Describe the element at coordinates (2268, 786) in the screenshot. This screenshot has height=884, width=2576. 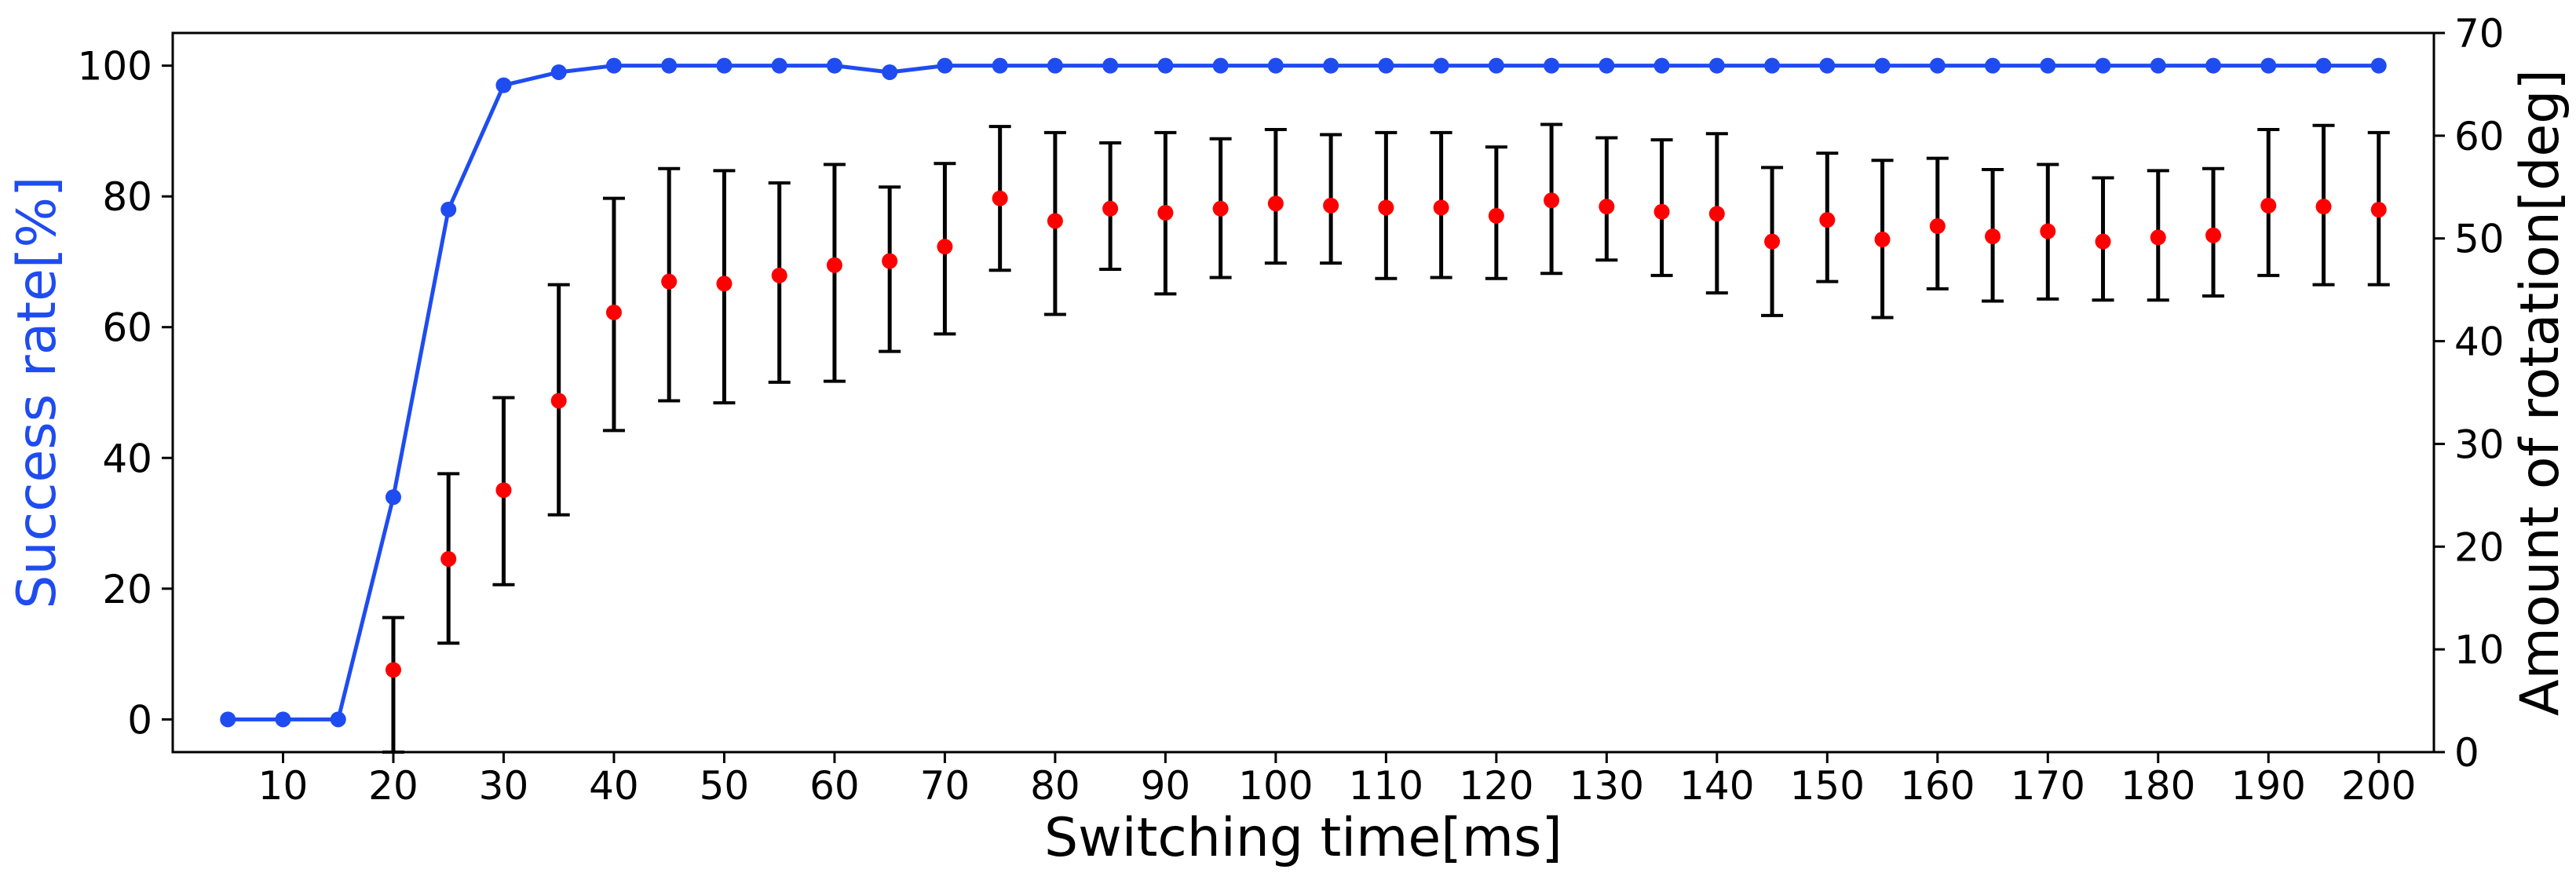
I see `x-tick-label: 190` at that location.